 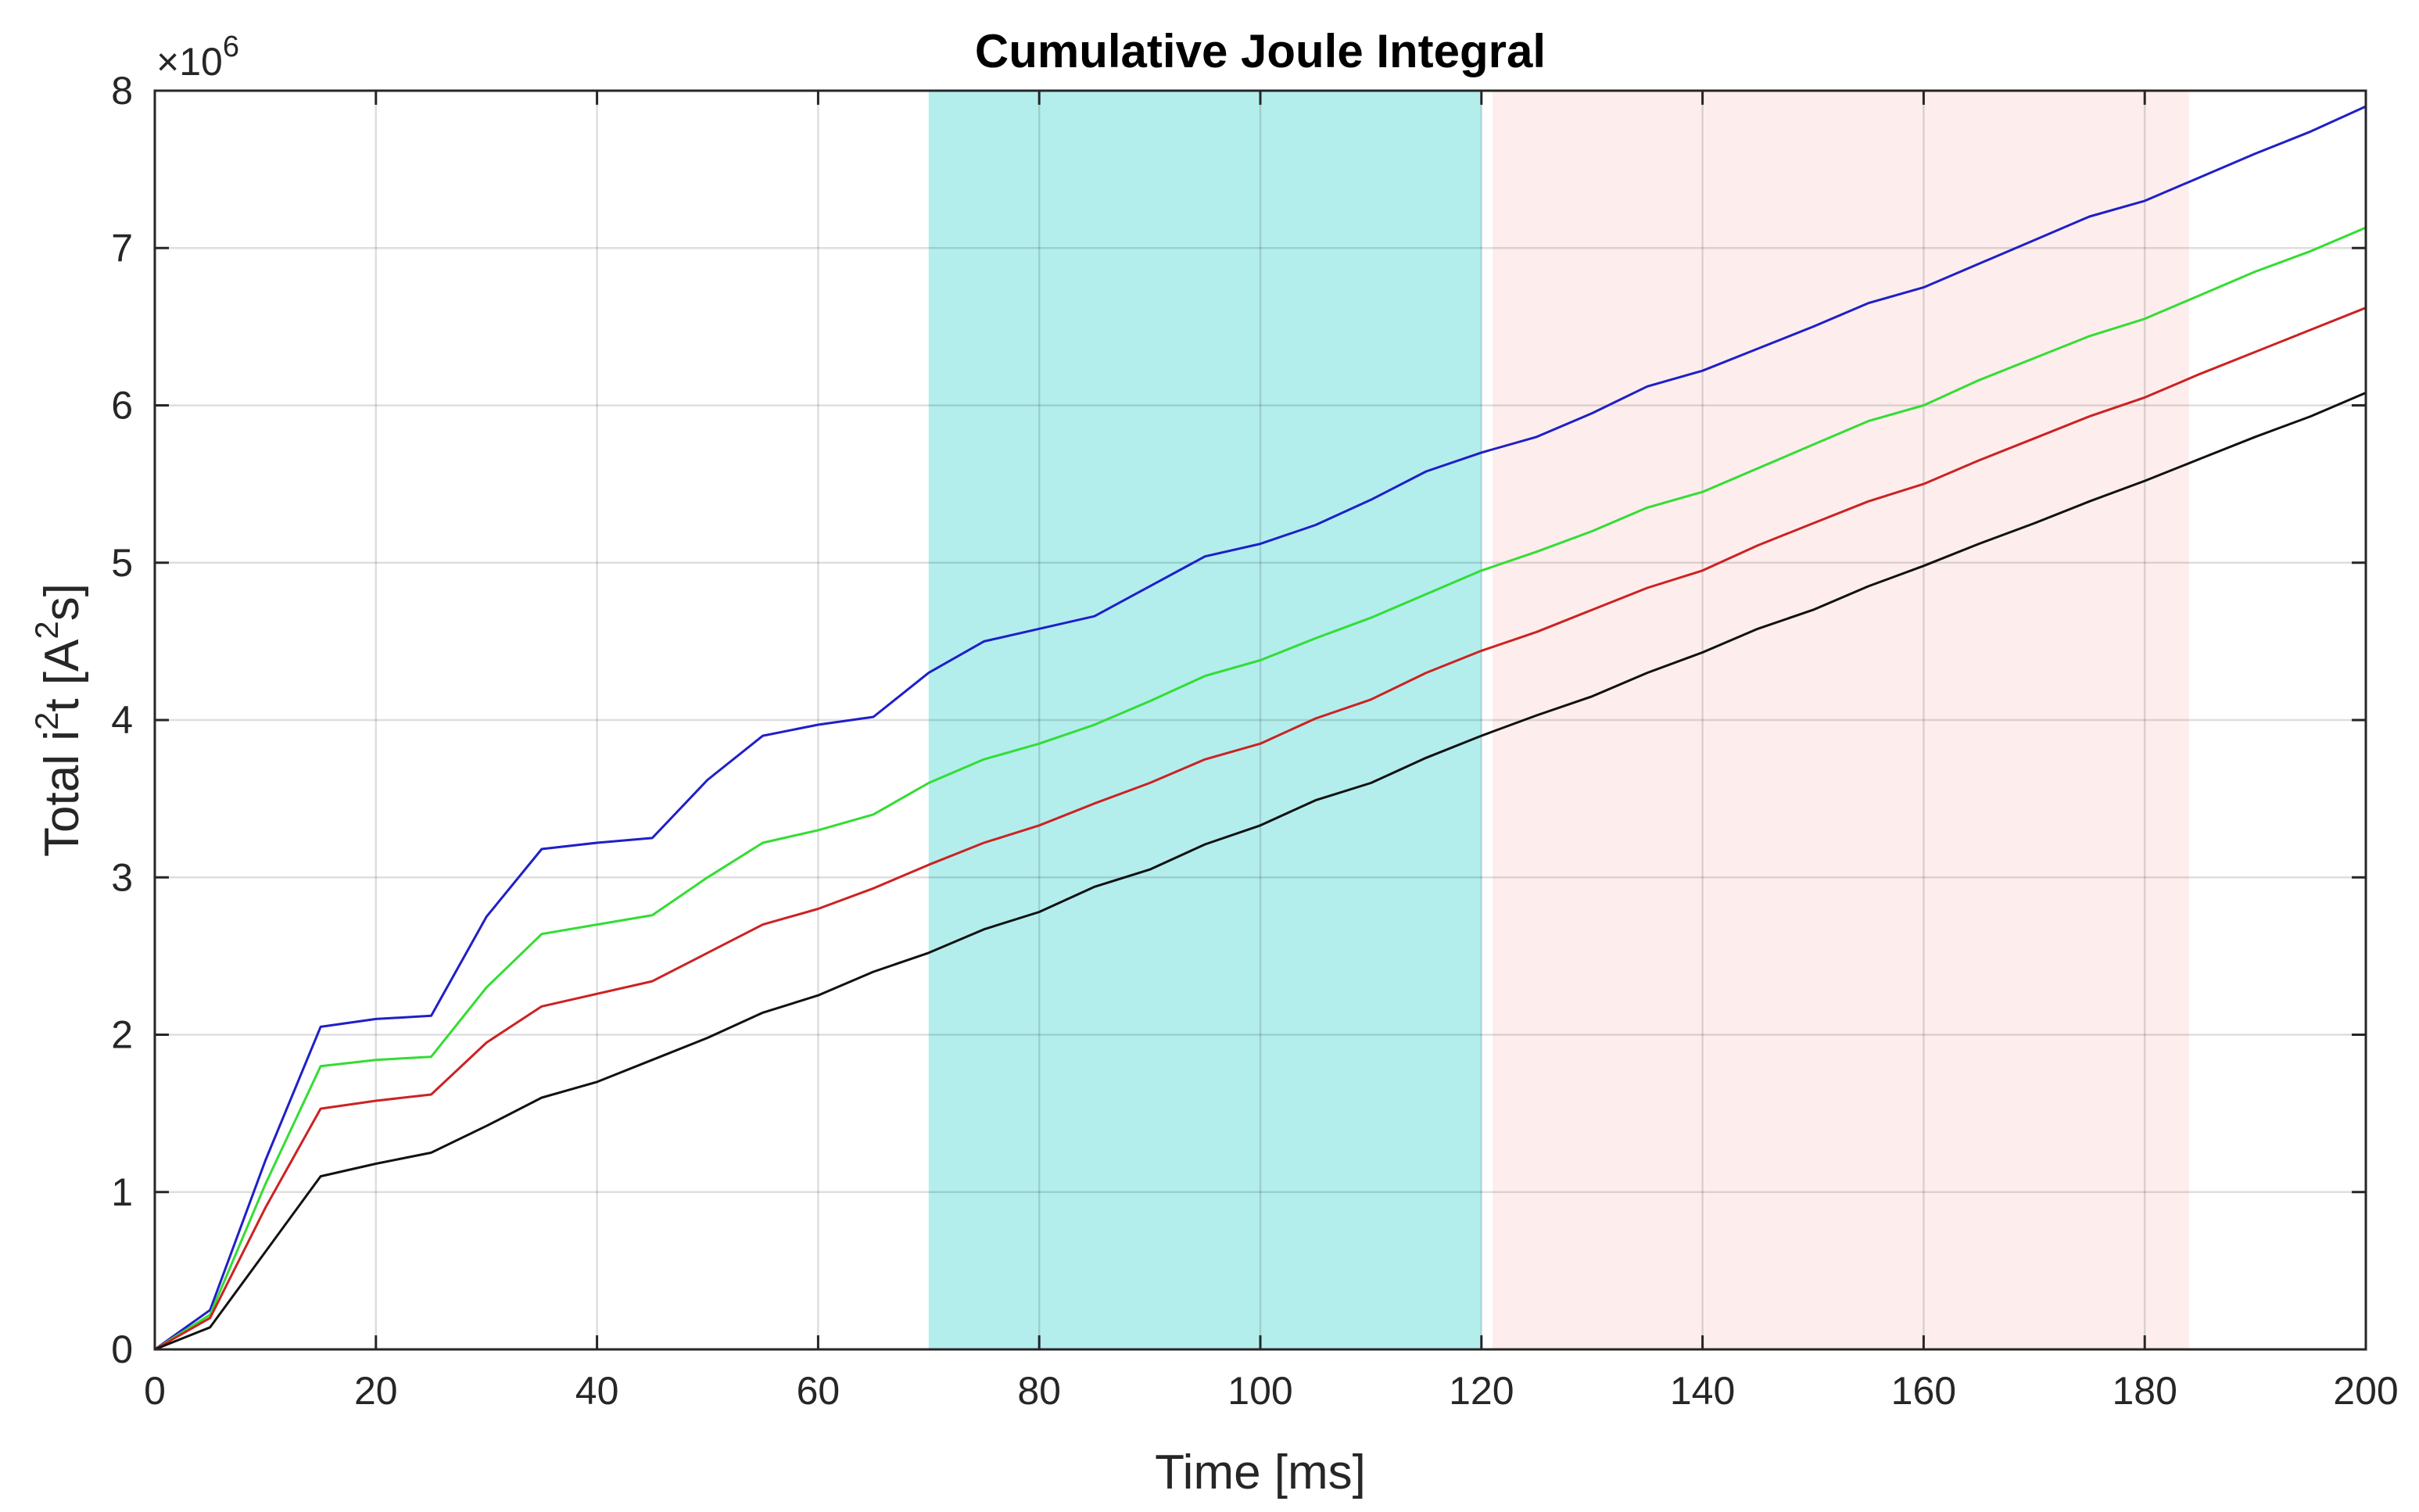 I want to click on x-tick-label: 120, so click(x=1482, y=1391).